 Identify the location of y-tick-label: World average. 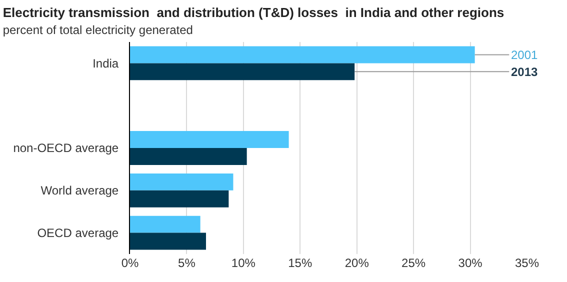
(79, 191).